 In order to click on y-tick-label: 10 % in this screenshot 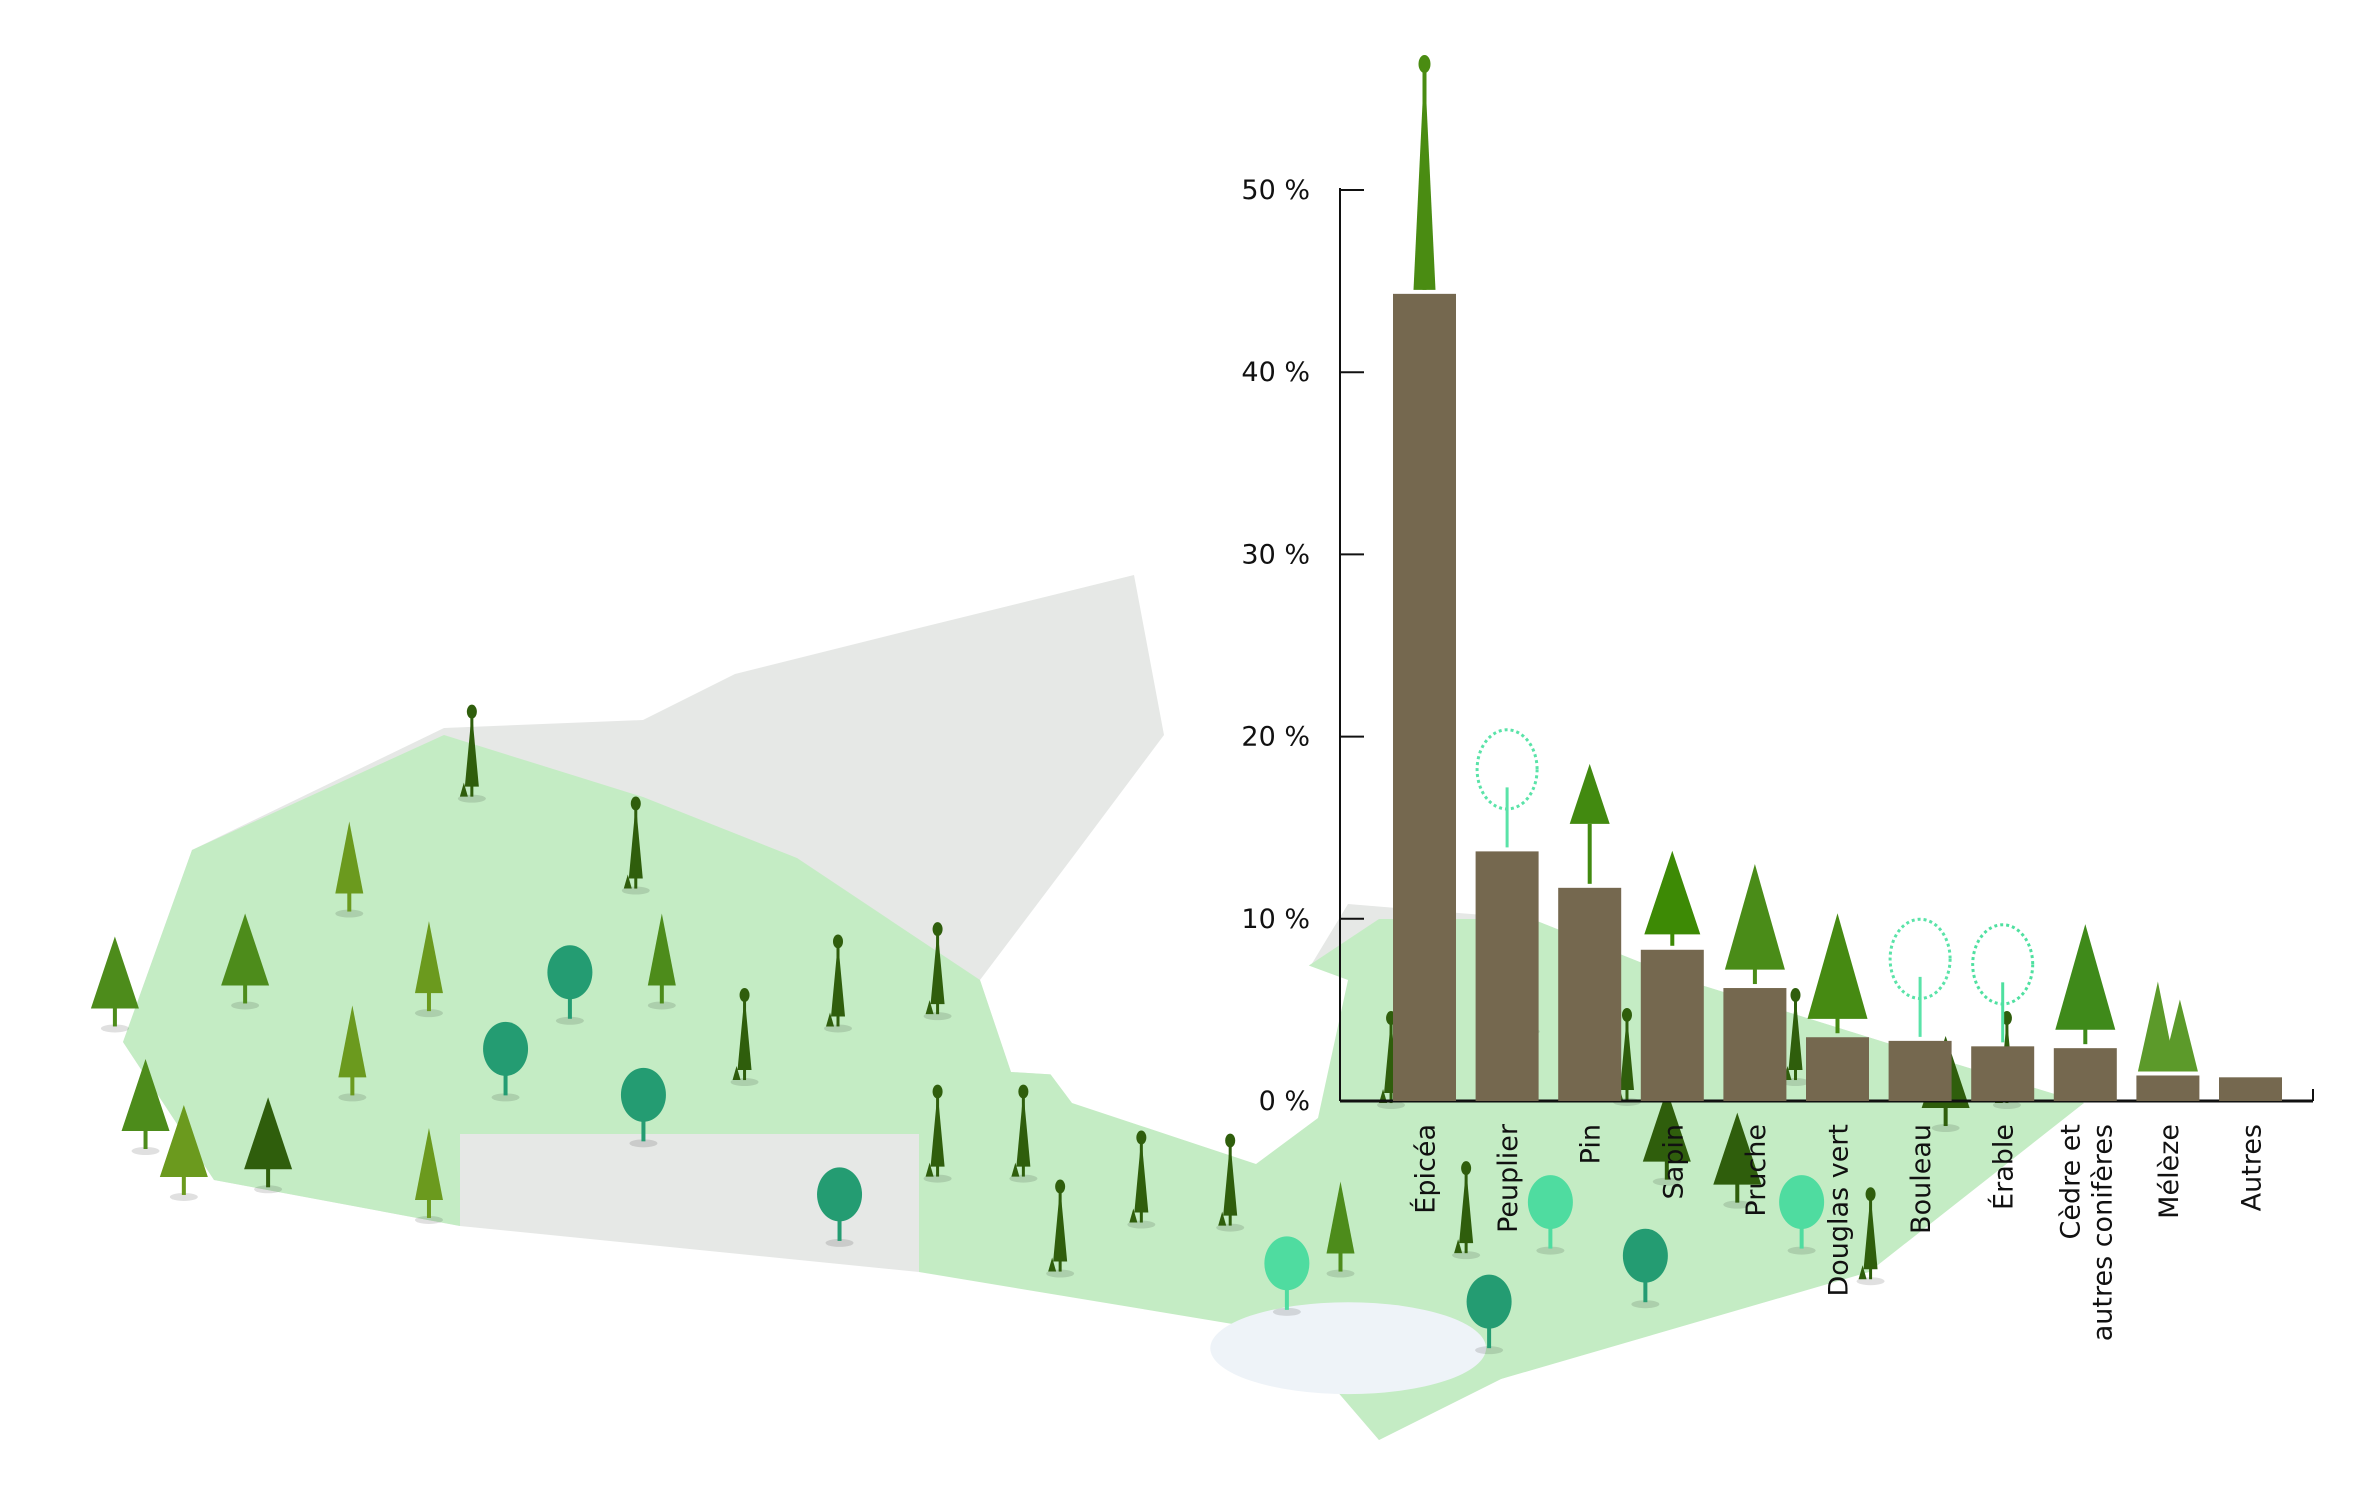, I will do `click(1275, 919)`.